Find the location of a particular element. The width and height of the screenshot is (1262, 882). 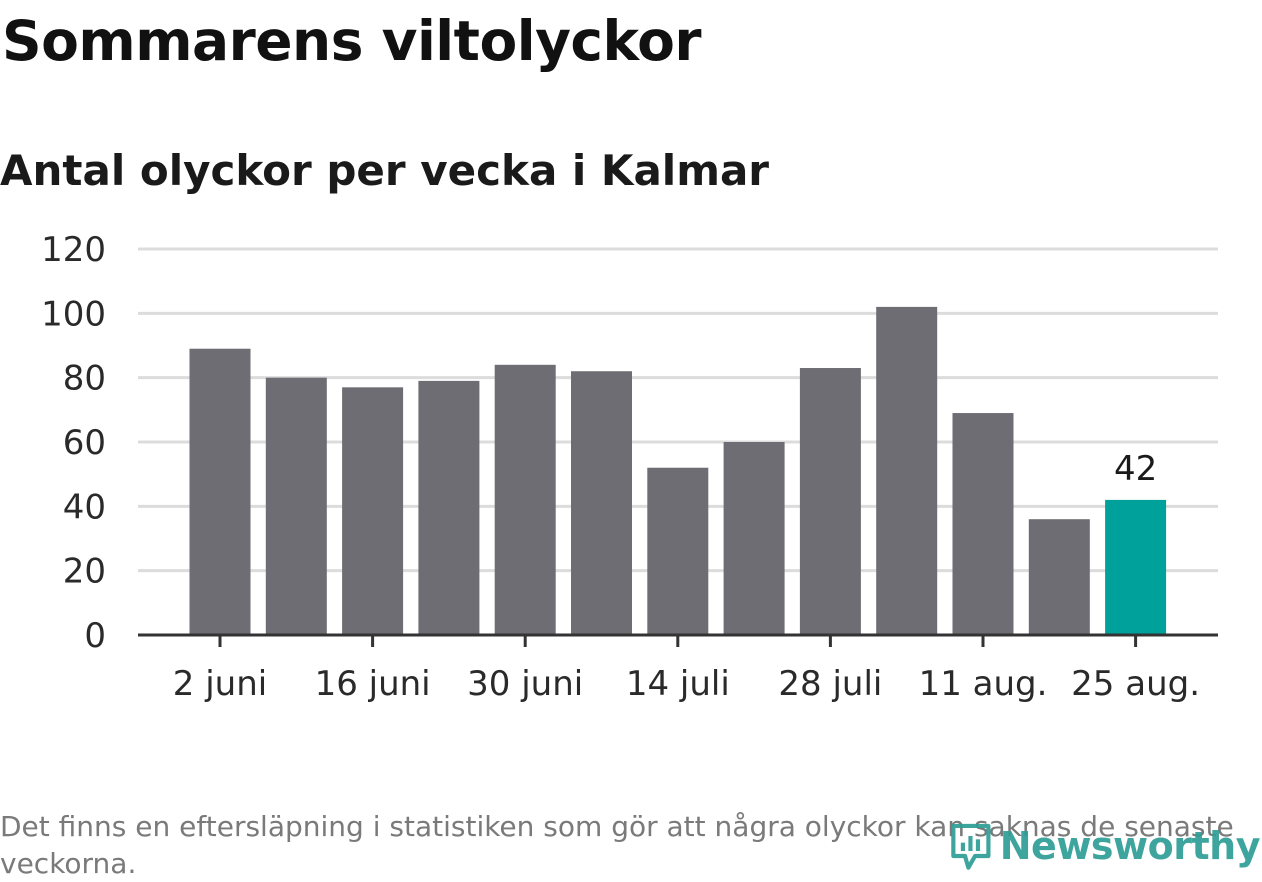

bar-28-juli is located at coordinates (830, 501).